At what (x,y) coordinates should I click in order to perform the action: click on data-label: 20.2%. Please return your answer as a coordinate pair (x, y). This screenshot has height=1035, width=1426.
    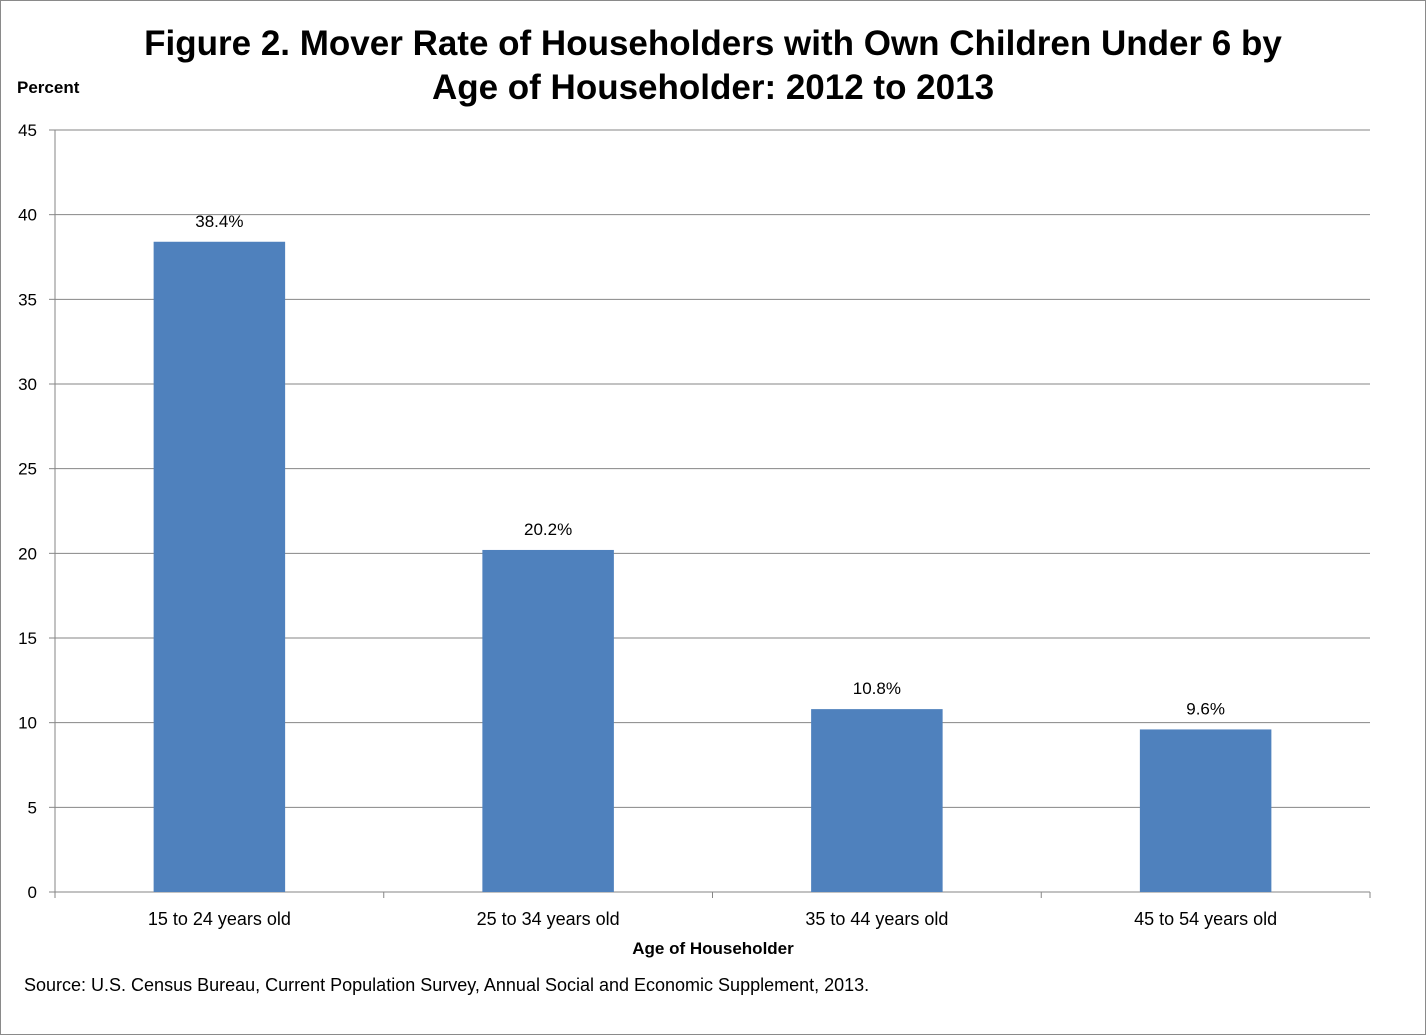
    Looking at the image, I should click on (548, 529).